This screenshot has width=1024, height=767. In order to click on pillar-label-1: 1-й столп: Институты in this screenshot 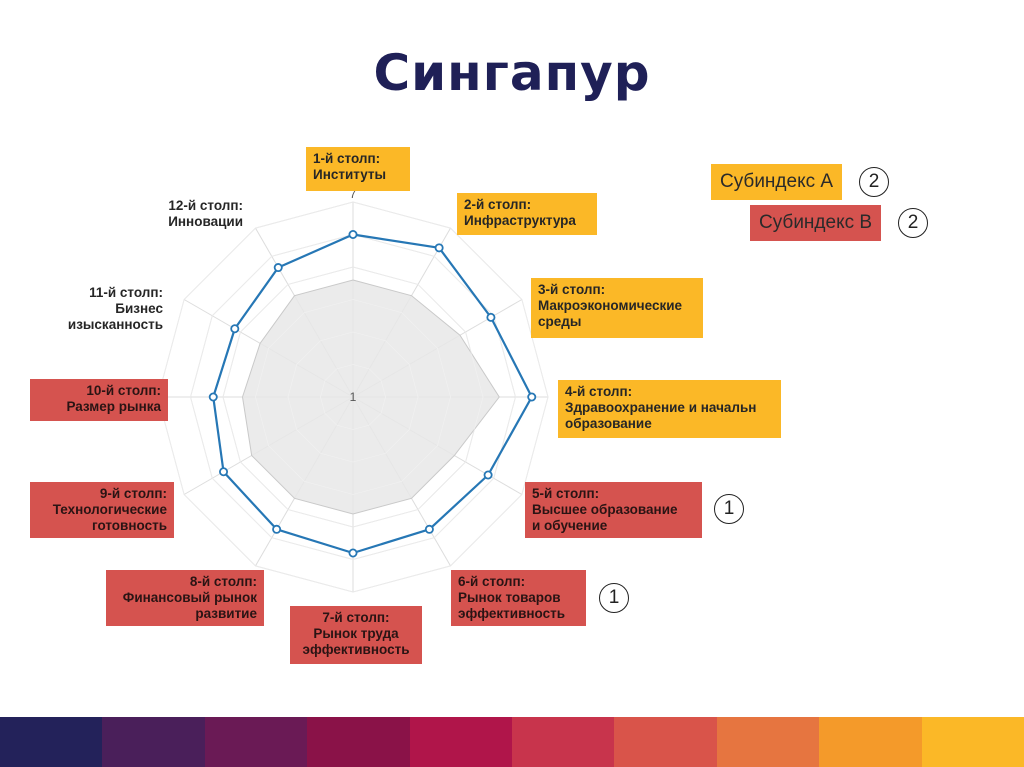, I will do `click(358, 169)`.